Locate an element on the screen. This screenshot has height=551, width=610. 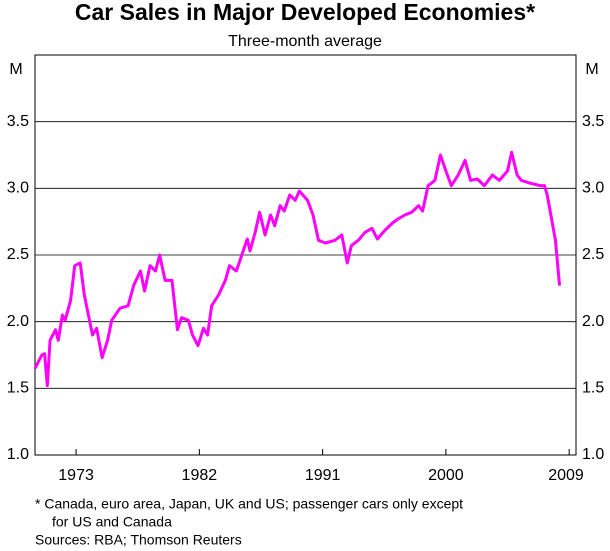
x-tick-label: 1973 is located at coordinates (76, 475).